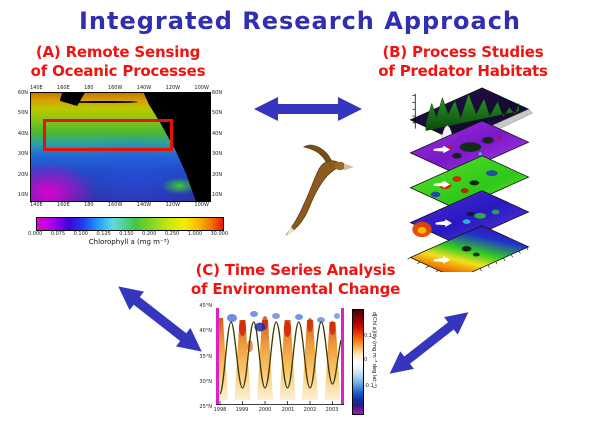 This screenshot has height=431, width=600. I want to click on layer-blue-map, so click(469, 217).